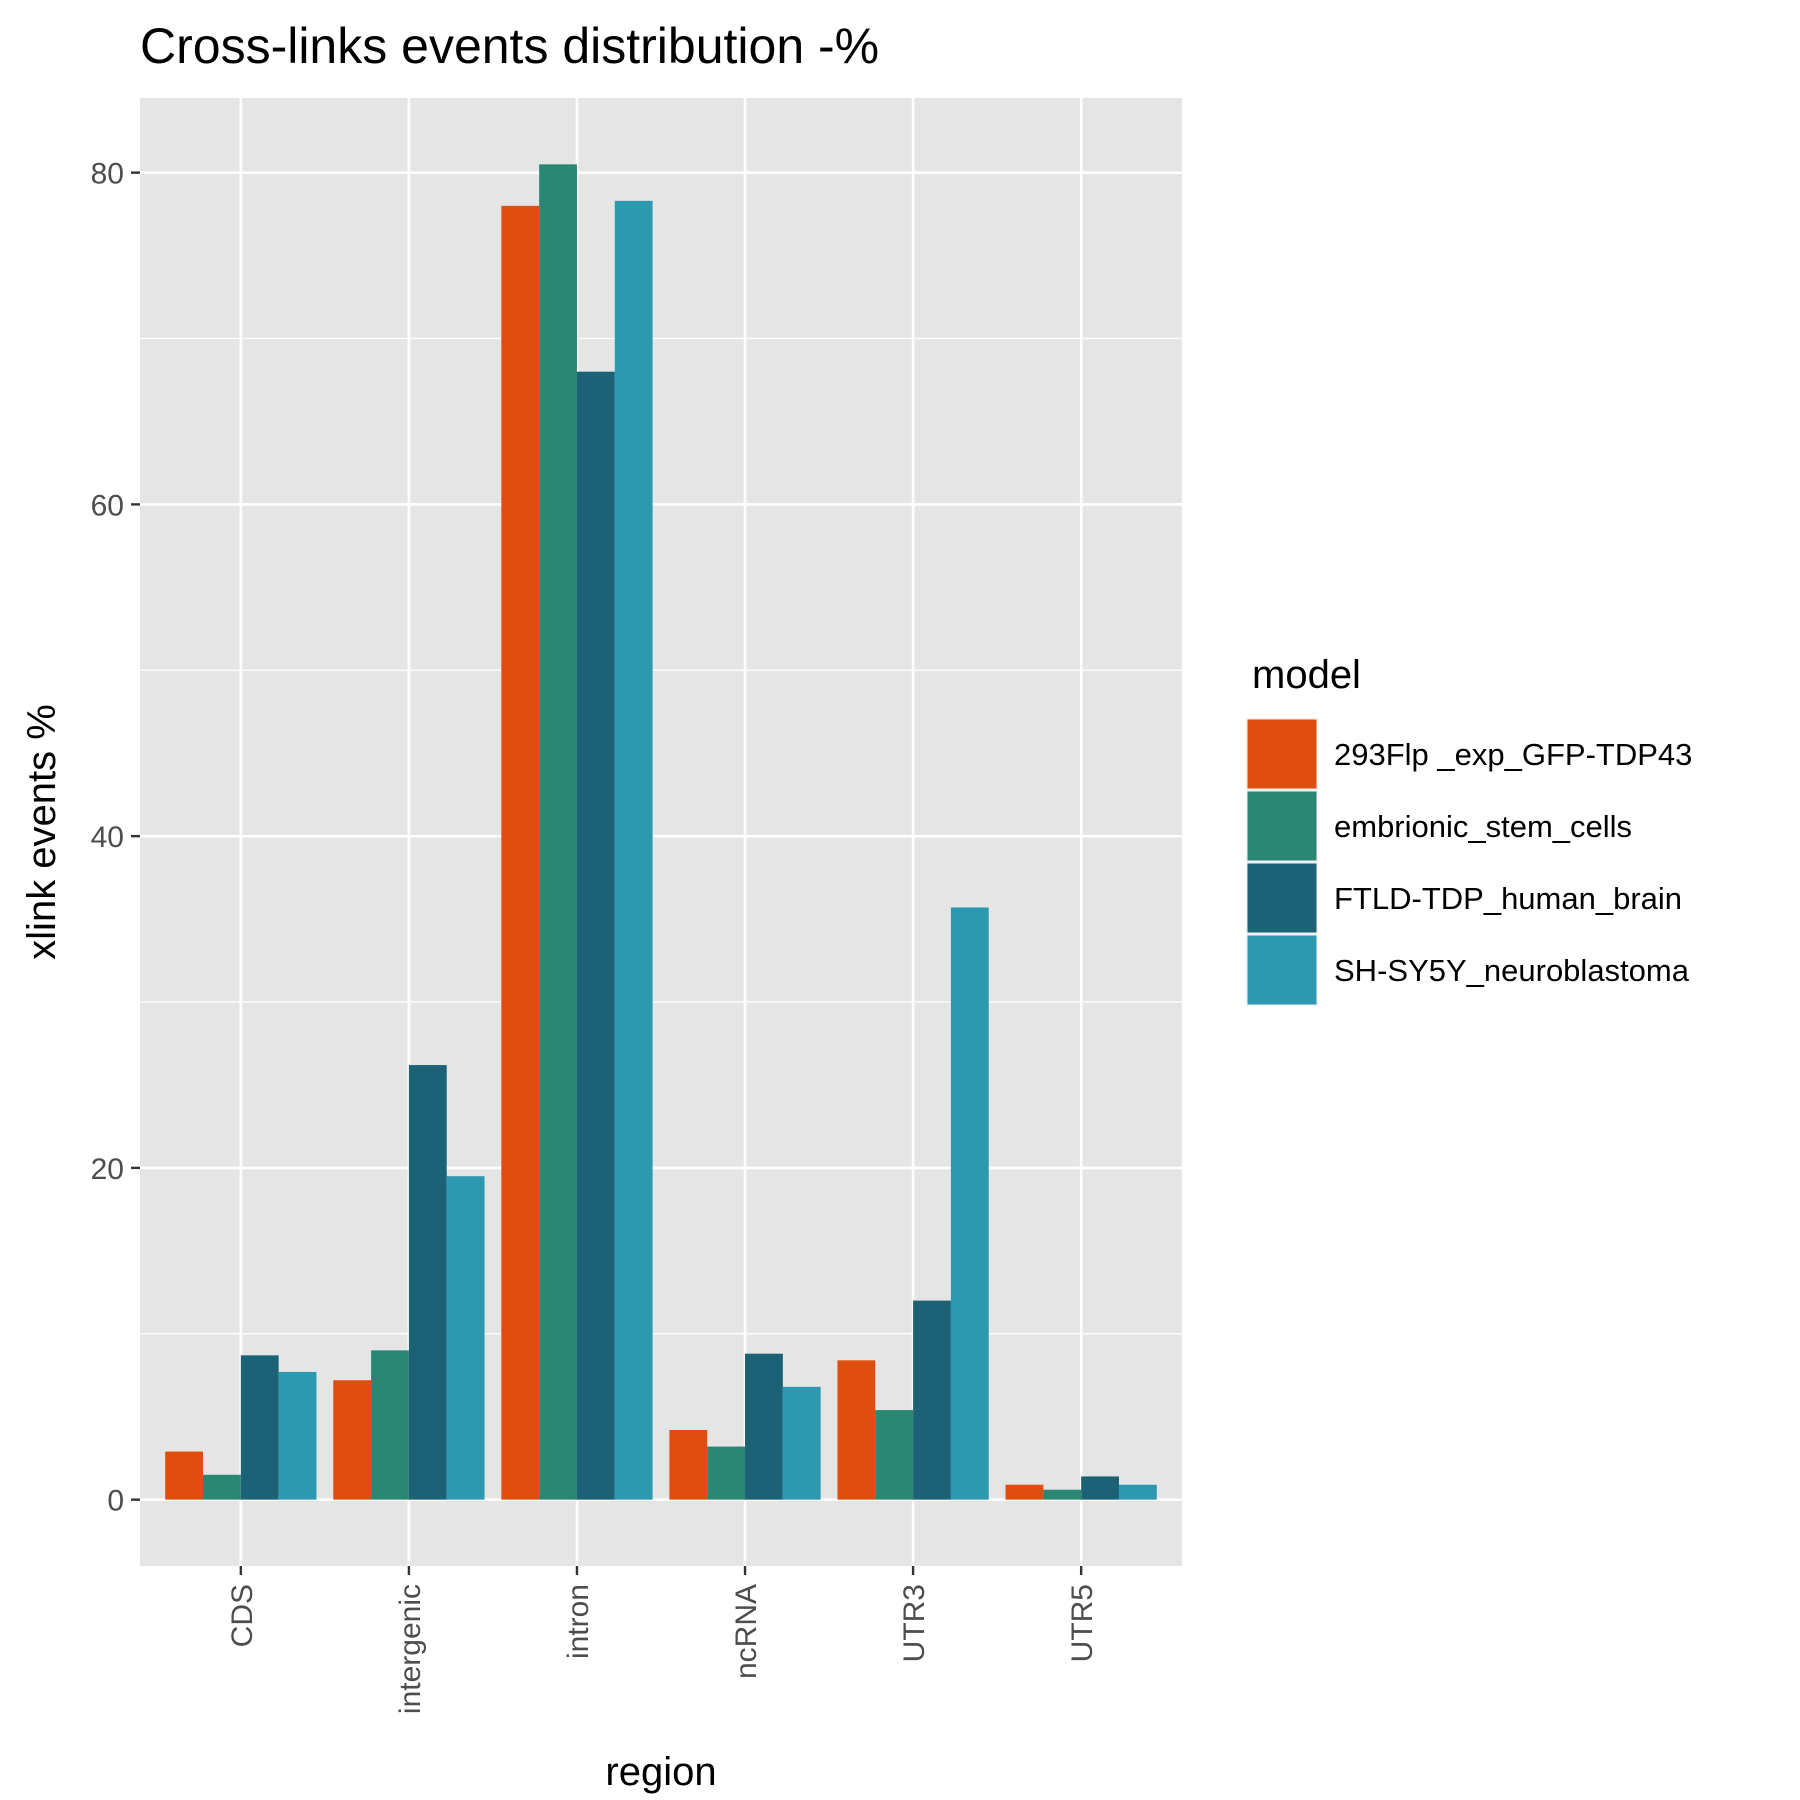 The image size is (1800, 1800). What do you see at coordinates (746, 1631) in the screenshot?
I see `x-tick-label: ncRNA` at bounding box center [746, 1631].